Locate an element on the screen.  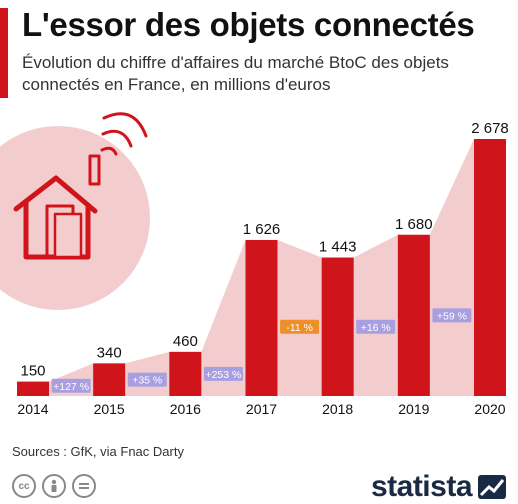
bar-2014 is located at coordinates (33, 388).